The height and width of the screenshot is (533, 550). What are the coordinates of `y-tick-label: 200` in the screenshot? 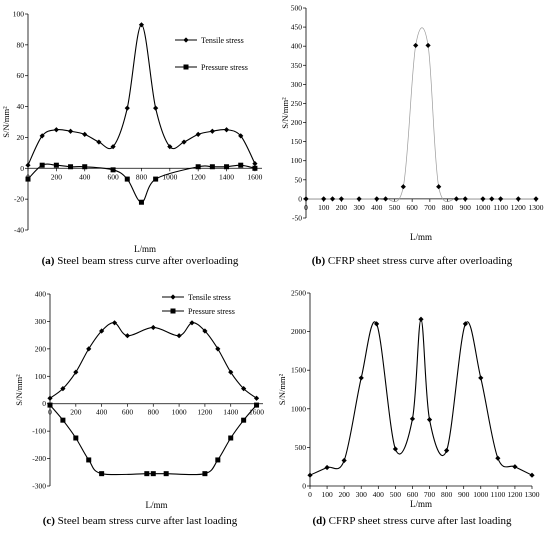 It's located at (41, 348).